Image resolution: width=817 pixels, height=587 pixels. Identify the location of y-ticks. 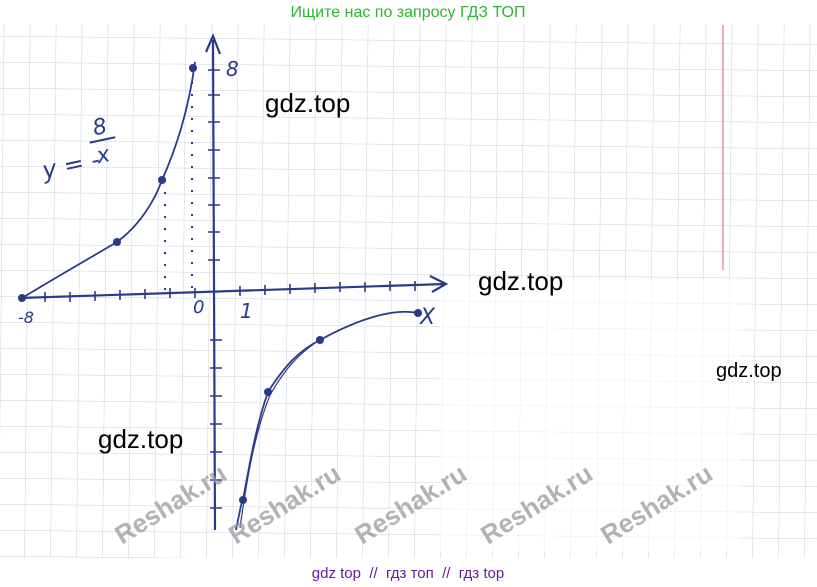
(215, 289).